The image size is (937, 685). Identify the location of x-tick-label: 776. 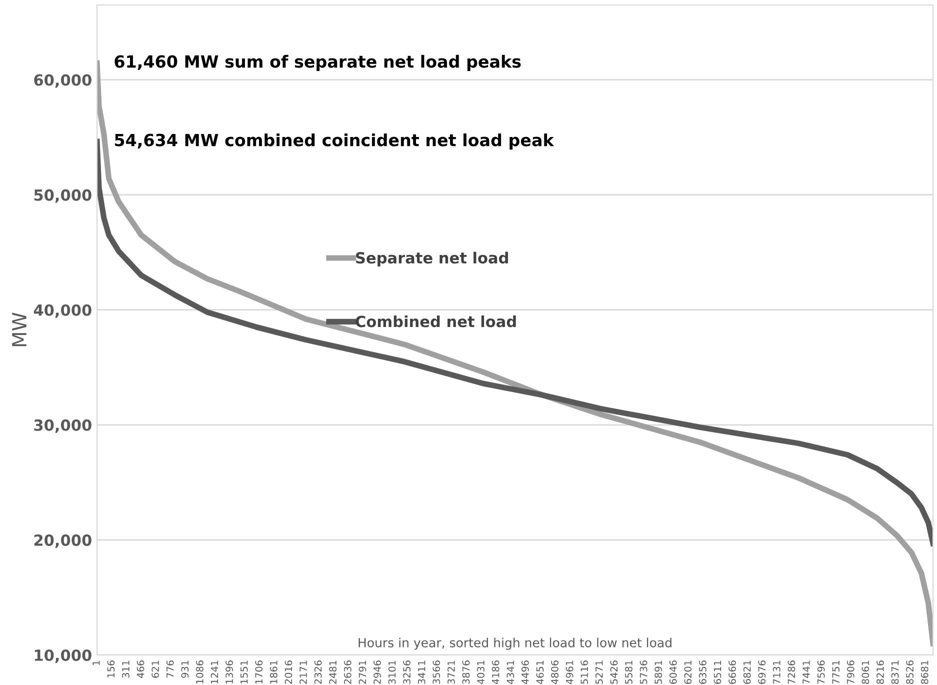
(170, 669).